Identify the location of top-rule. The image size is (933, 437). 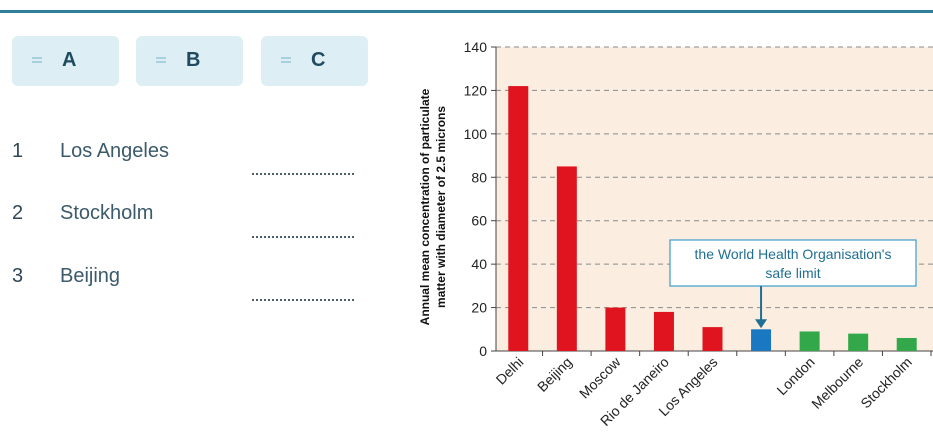
(466, 11).